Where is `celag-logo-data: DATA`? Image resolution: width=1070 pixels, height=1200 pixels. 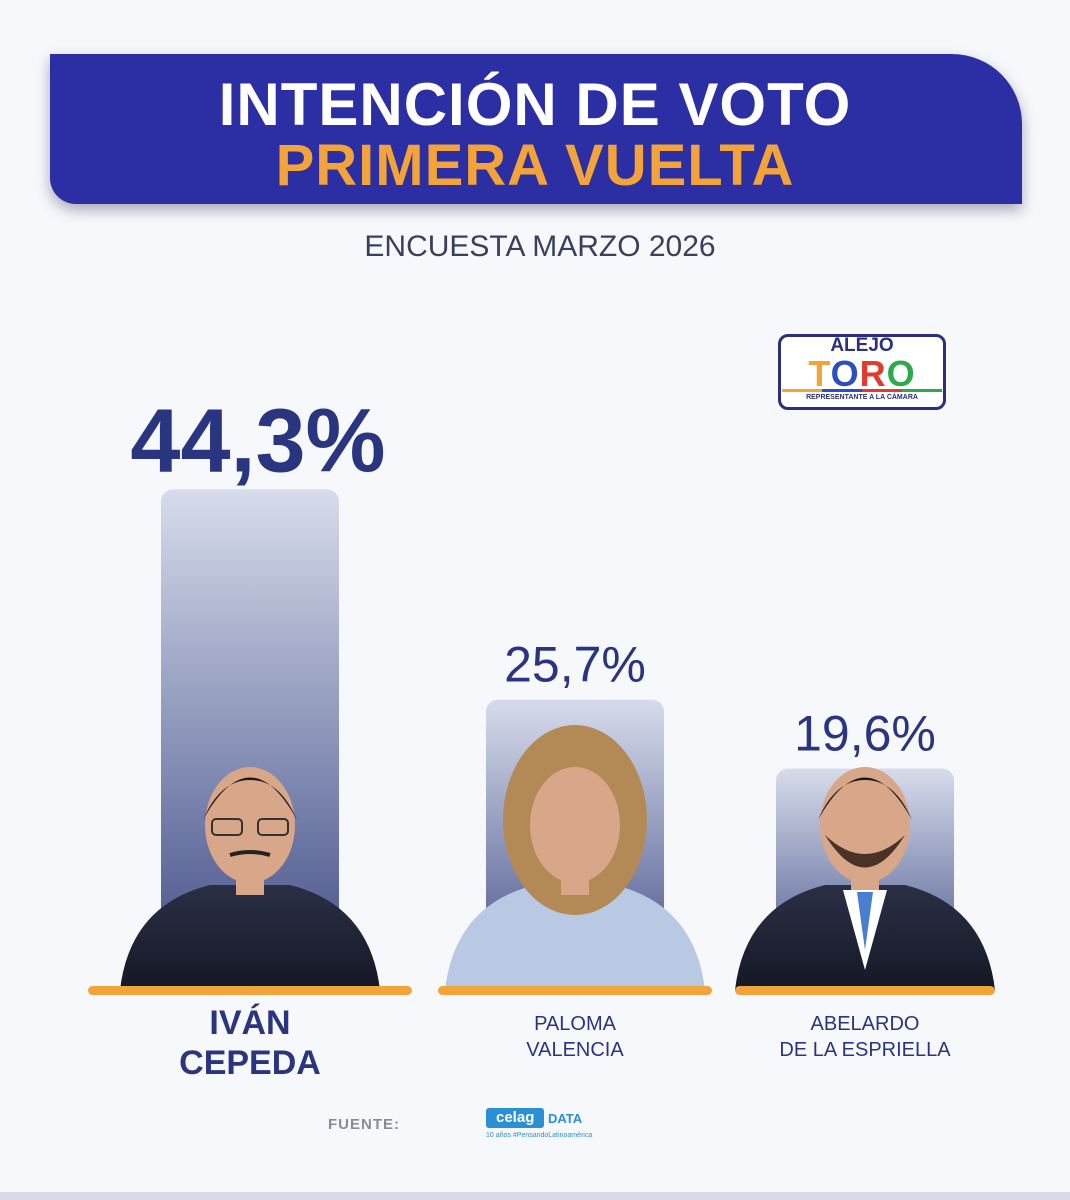
celag-logo-data: DATA is located at coordinates (565, 1118).